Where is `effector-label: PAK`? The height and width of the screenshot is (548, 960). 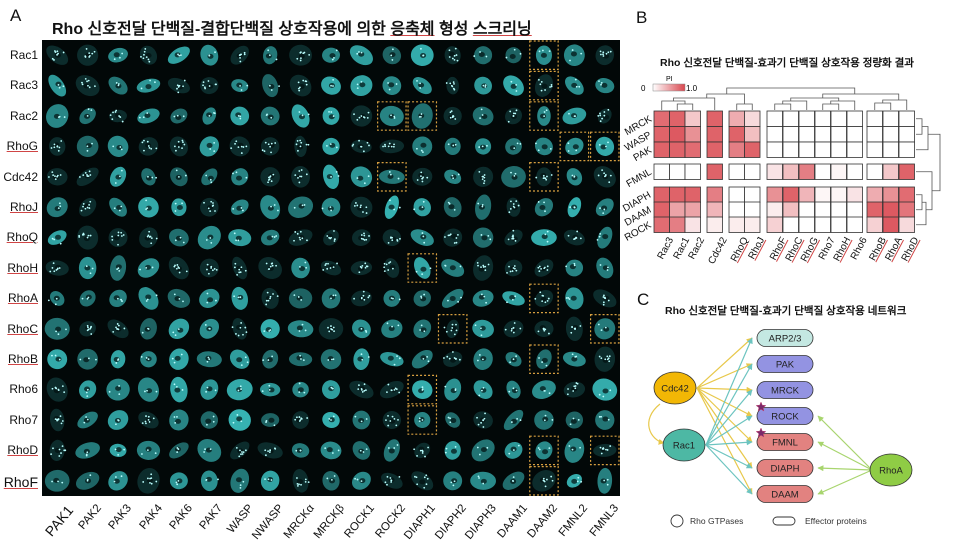 effector-label: PAK is located at coordinates (785, 365).